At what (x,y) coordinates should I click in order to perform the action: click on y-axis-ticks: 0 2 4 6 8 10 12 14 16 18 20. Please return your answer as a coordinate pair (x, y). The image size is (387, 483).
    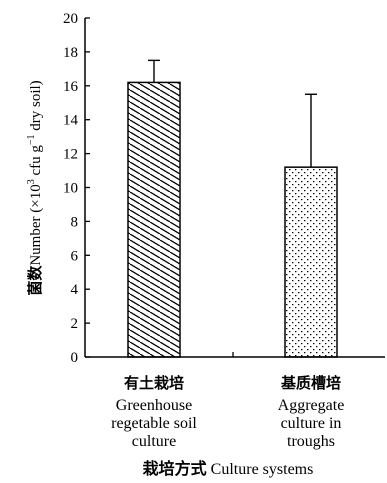
    Looking at the image, I should click on (76, 188).